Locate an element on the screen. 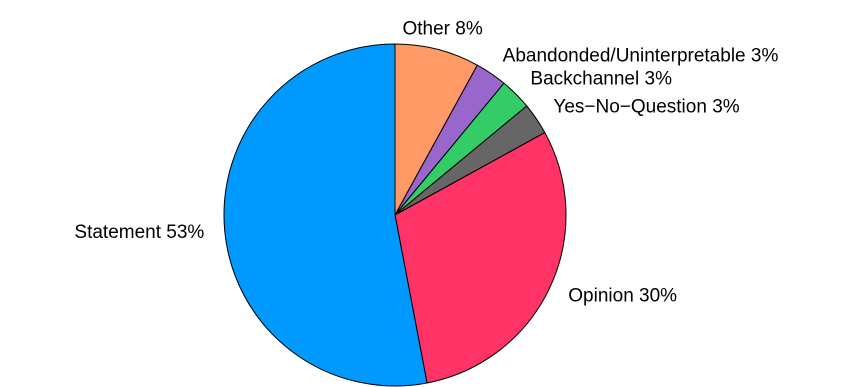 This screenshot has height=387, width=843. pie-label-other: Other 8% is located at coordinates (442, 29).